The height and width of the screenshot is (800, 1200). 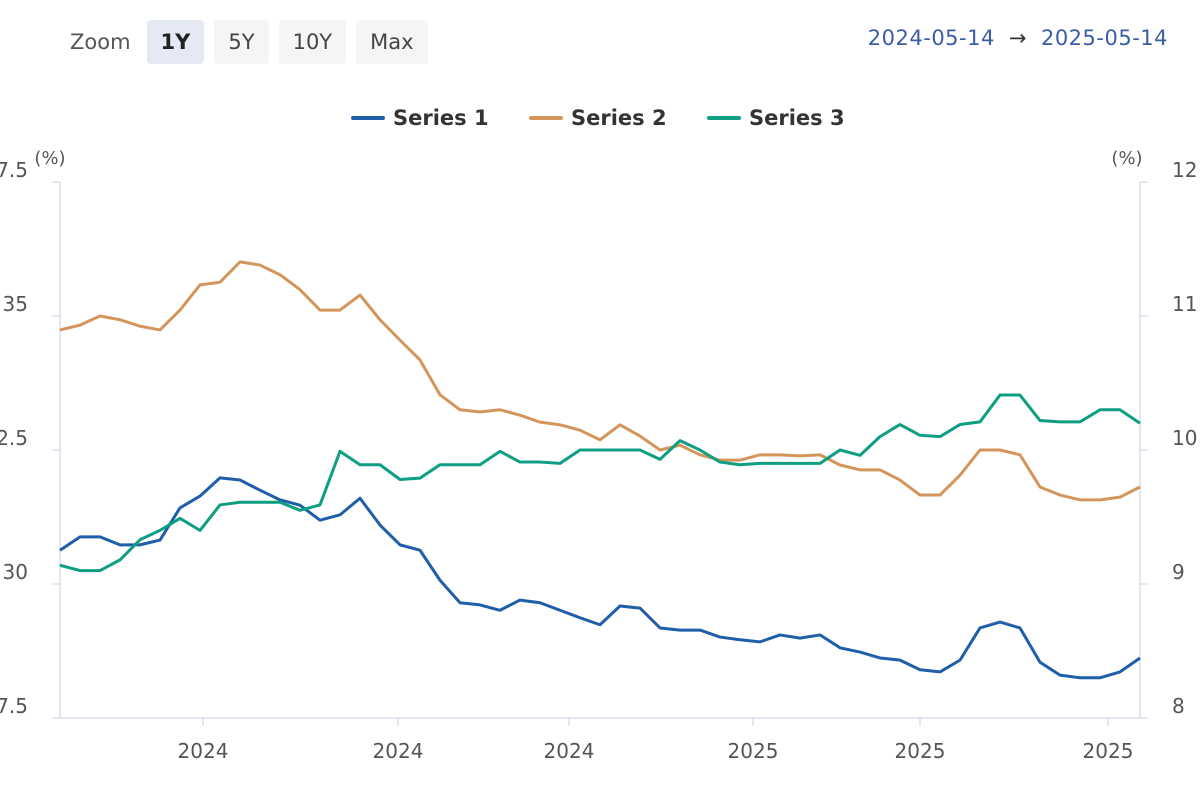 What do you see at coordinates (312, 42) in the screenshot?
I see `zoom-button: 10Y` at bounding box center [312, 42].